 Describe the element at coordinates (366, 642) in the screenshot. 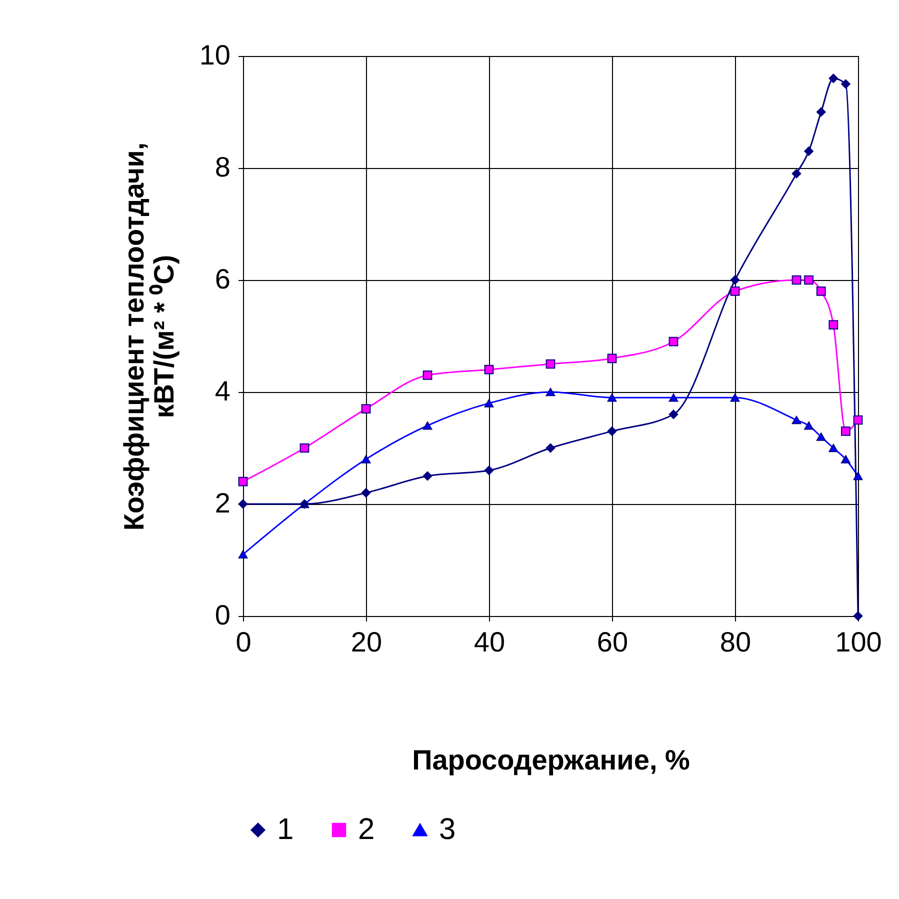

I see `x-tick-label: 20` at that location.